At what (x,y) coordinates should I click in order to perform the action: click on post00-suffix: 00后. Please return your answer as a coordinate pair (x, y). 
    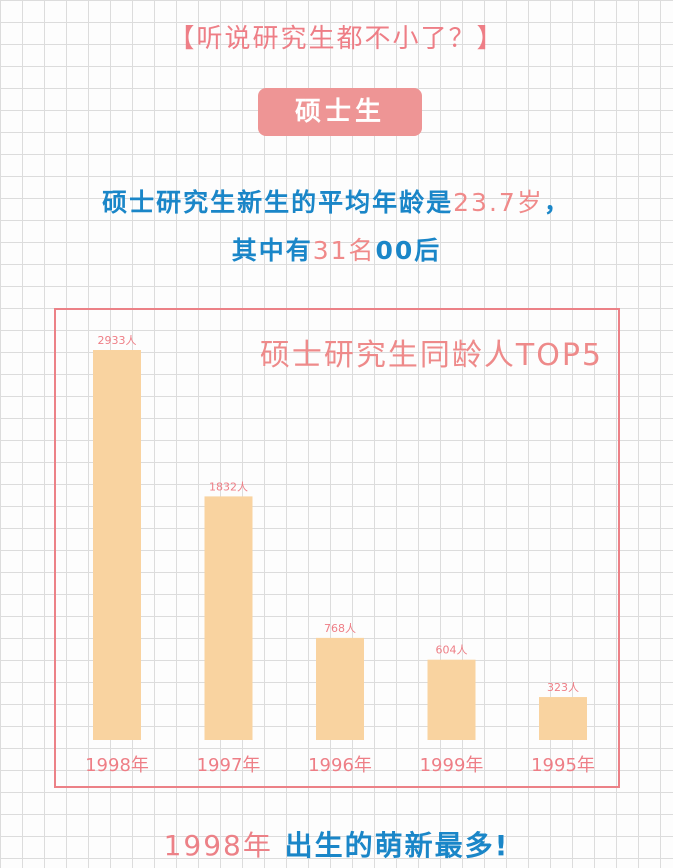
    Looking at the image, I should click on (408, 250).